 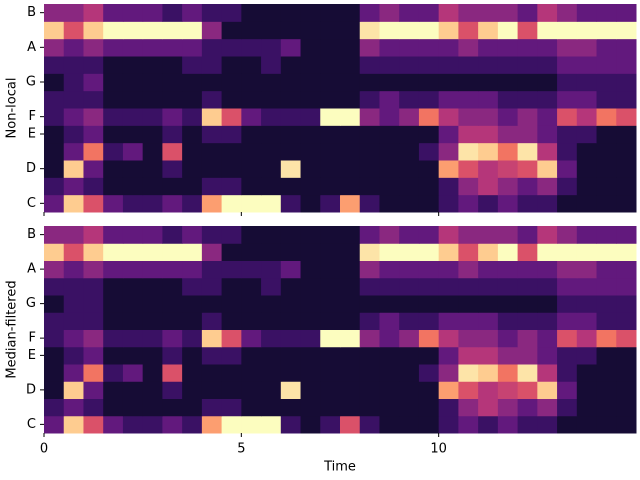 I want to click on y-tick-label: G, so click(x=31, y=303).